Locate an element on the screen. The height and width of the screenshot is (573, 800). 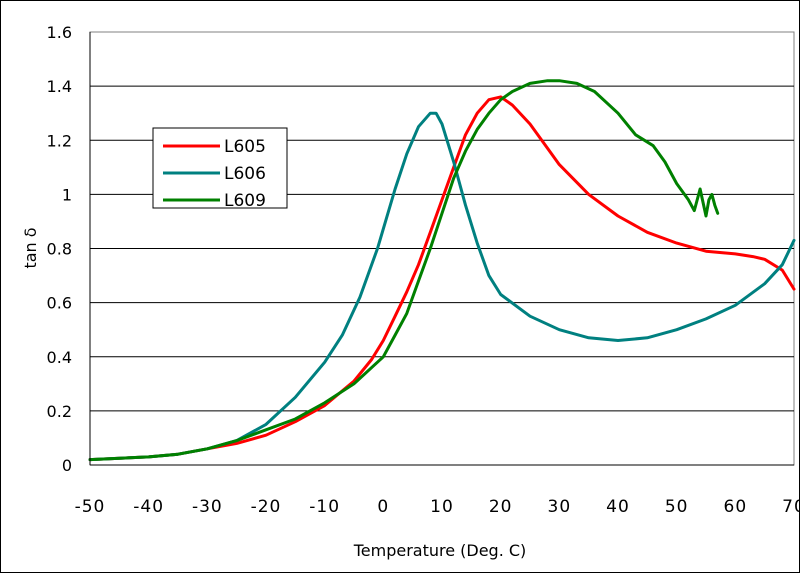
x-tick-label: -10 is located at coordinates (324, 507).